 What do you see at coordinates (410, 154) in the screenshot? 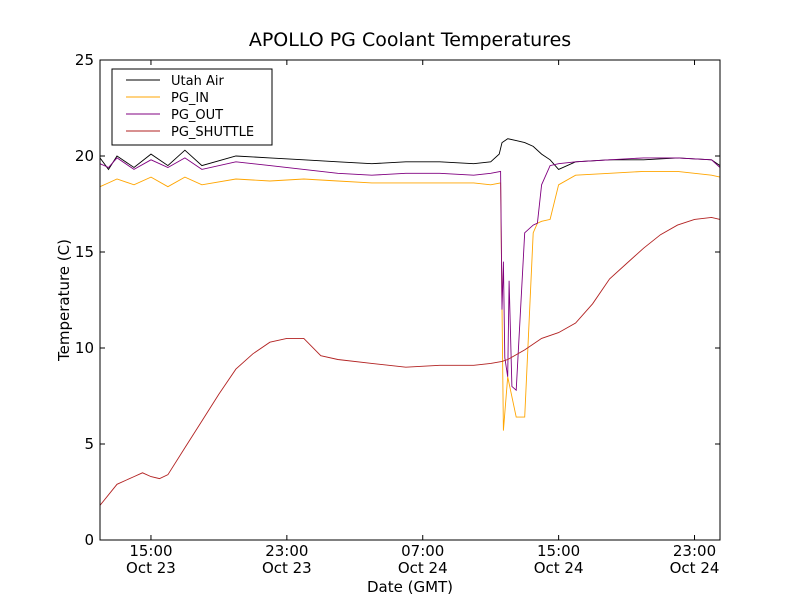
I see `series-line-utah-air` at bounding box center [410, 154].